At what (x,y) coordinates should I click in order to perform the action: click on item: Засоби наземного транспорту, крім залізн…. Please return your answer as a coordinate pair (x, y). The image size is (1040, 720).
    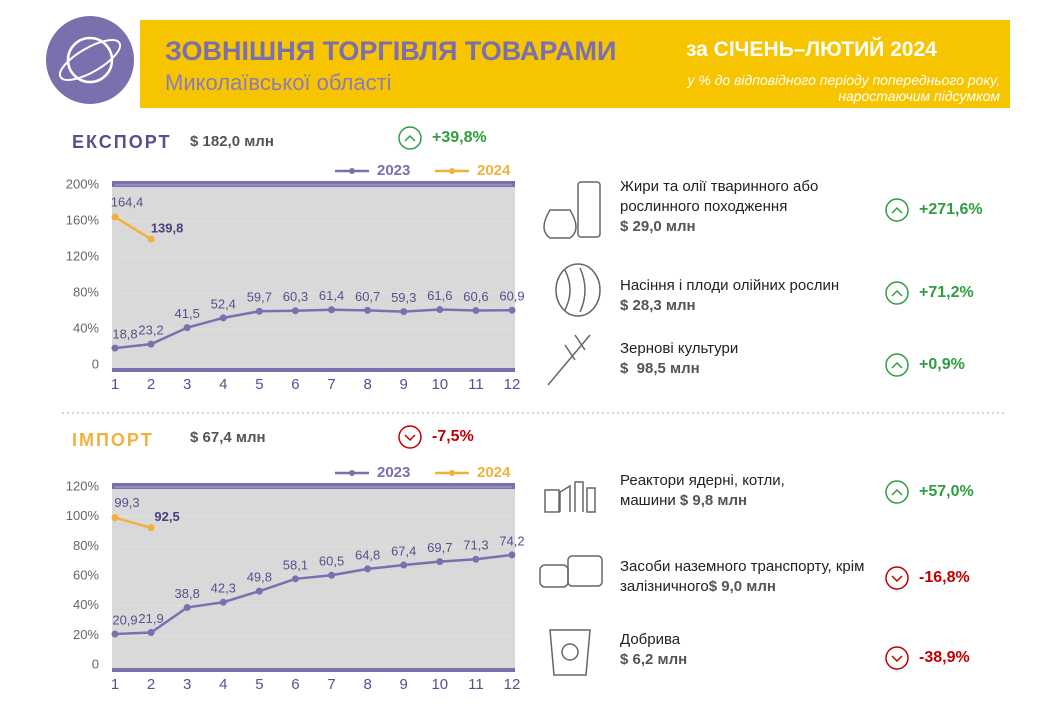
    Looking at the image, I should click on (750, 577).